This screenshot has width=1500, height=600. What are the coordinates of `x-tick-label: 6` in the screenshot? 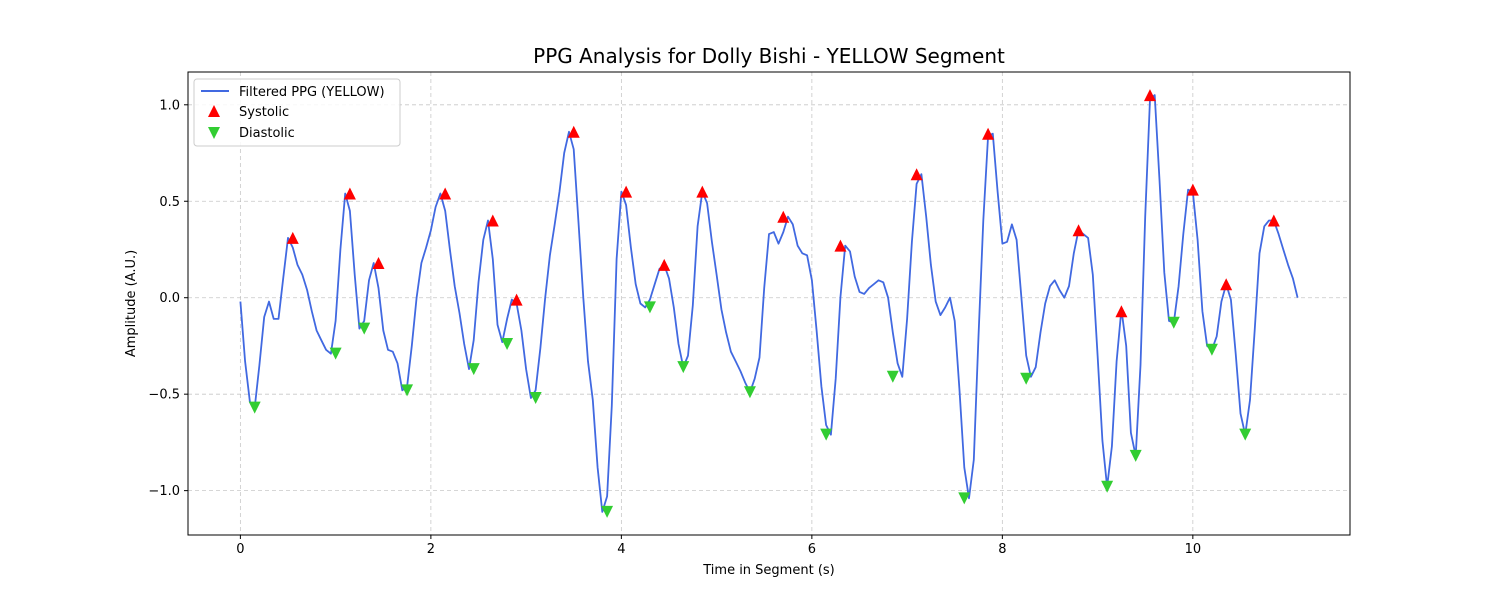 It's located at (812, 549).